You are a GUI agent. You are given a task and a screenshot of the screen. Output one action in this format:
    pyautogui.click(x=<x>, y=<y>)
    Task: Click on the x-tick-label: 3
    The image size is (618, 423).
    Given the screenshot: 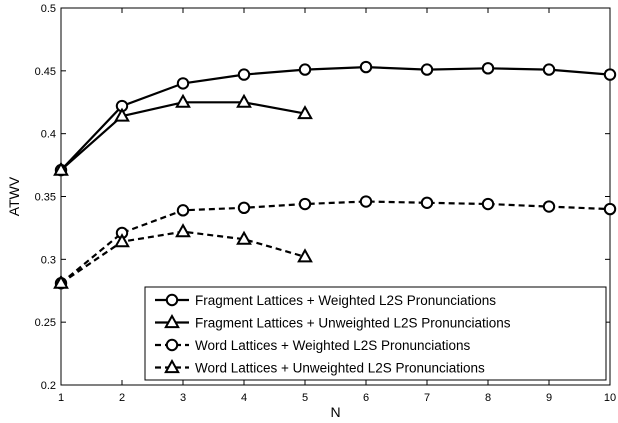 What is the action you would take?
    pyautogui.click(x=183, y=398)
    